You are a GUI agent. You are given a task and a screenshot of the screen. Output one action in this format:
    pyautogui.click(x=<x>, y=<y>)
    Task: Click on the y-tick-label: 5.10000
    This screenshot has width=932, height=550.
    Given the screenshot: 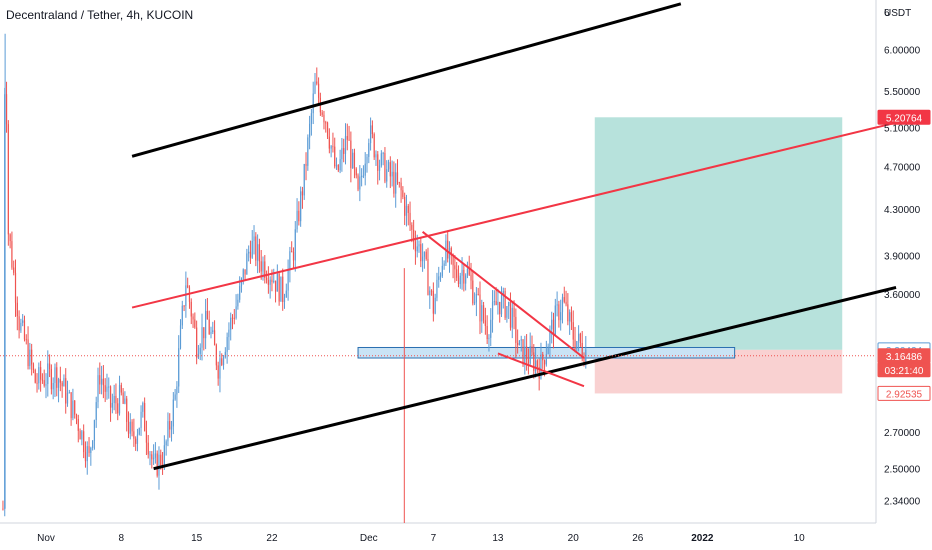 What is the action you would take?
    pyautogui.click(x=902, y=128)
    